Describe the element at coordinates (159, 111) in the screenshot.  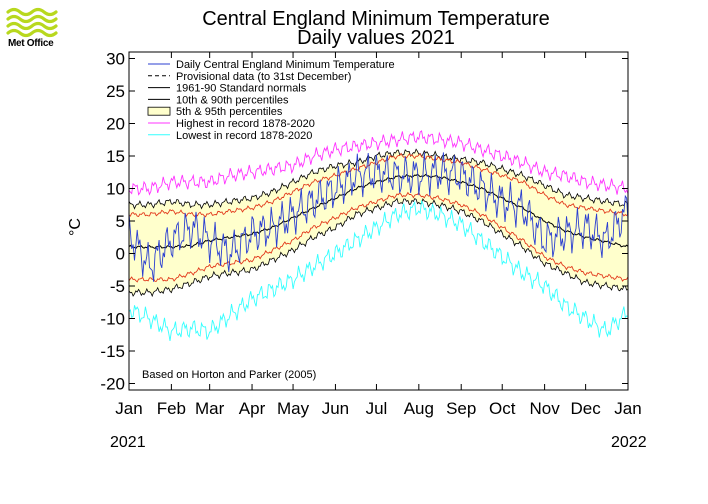
I see `legend-swatch-box` at that location.